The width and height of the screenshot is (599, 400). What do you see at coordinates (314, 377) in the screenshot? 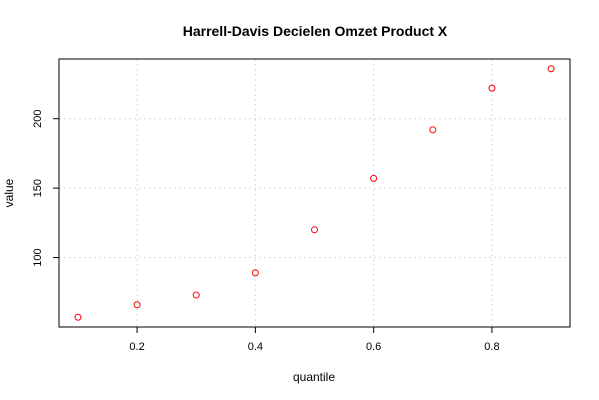
I see `x-axis-label: quantile` at bounding box center [314, 377].